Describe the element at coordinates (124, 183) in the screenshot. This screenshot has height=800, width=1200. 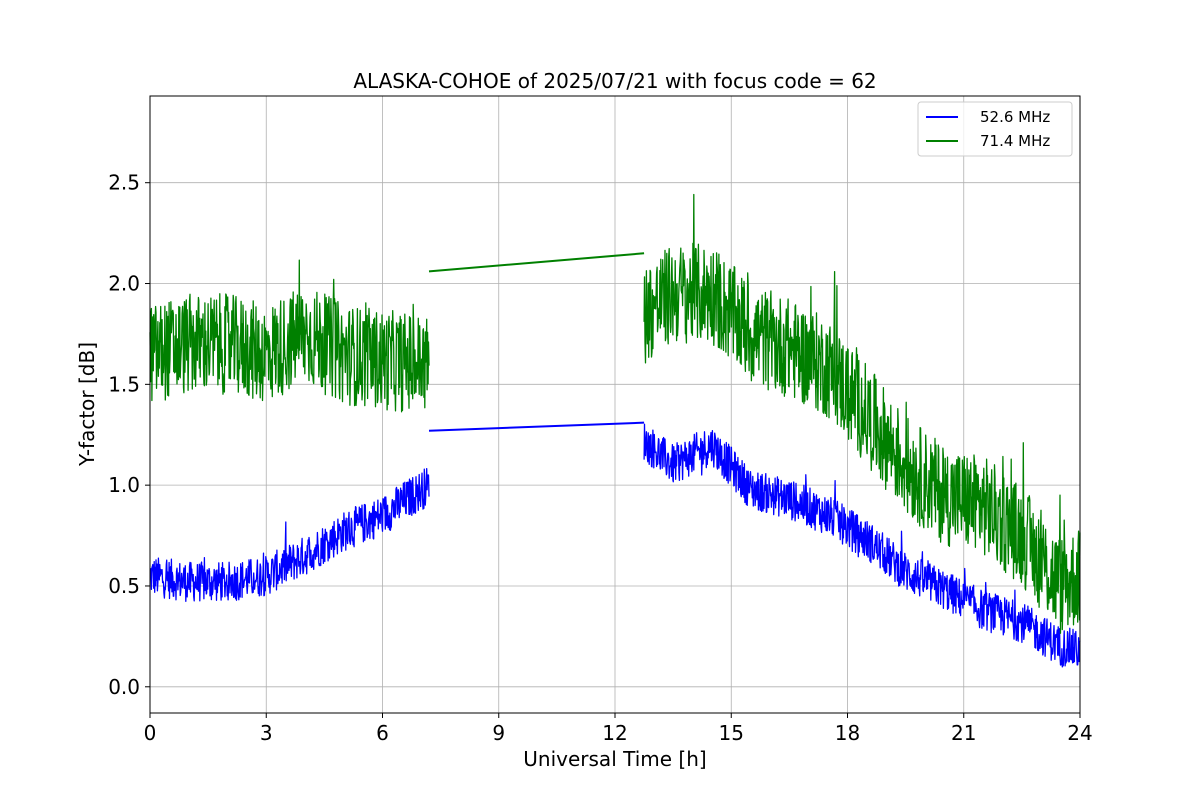
I see `y-tick-label: 2.5` at that location.